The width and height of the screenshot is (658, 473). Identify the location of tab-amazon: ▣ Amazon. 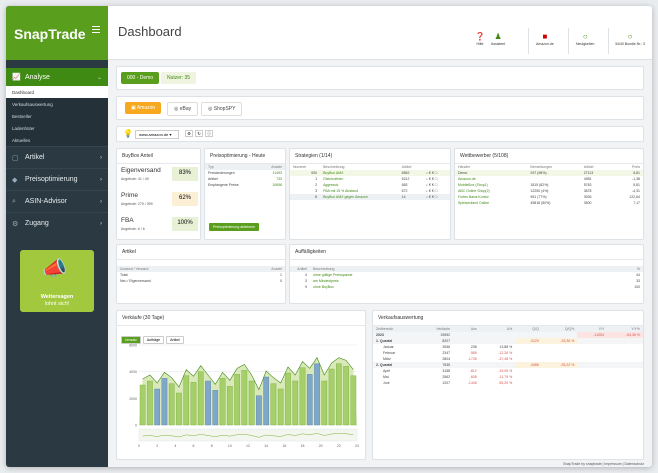
(143, 108).